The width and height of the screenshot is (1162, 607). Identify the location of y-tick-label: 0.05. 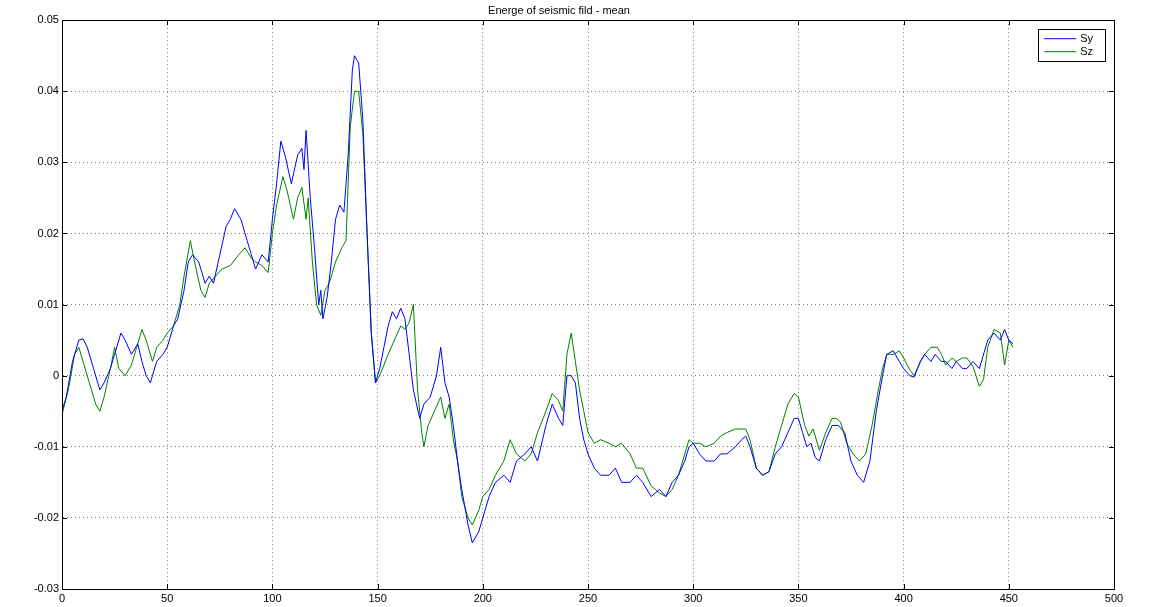
(48, 19).